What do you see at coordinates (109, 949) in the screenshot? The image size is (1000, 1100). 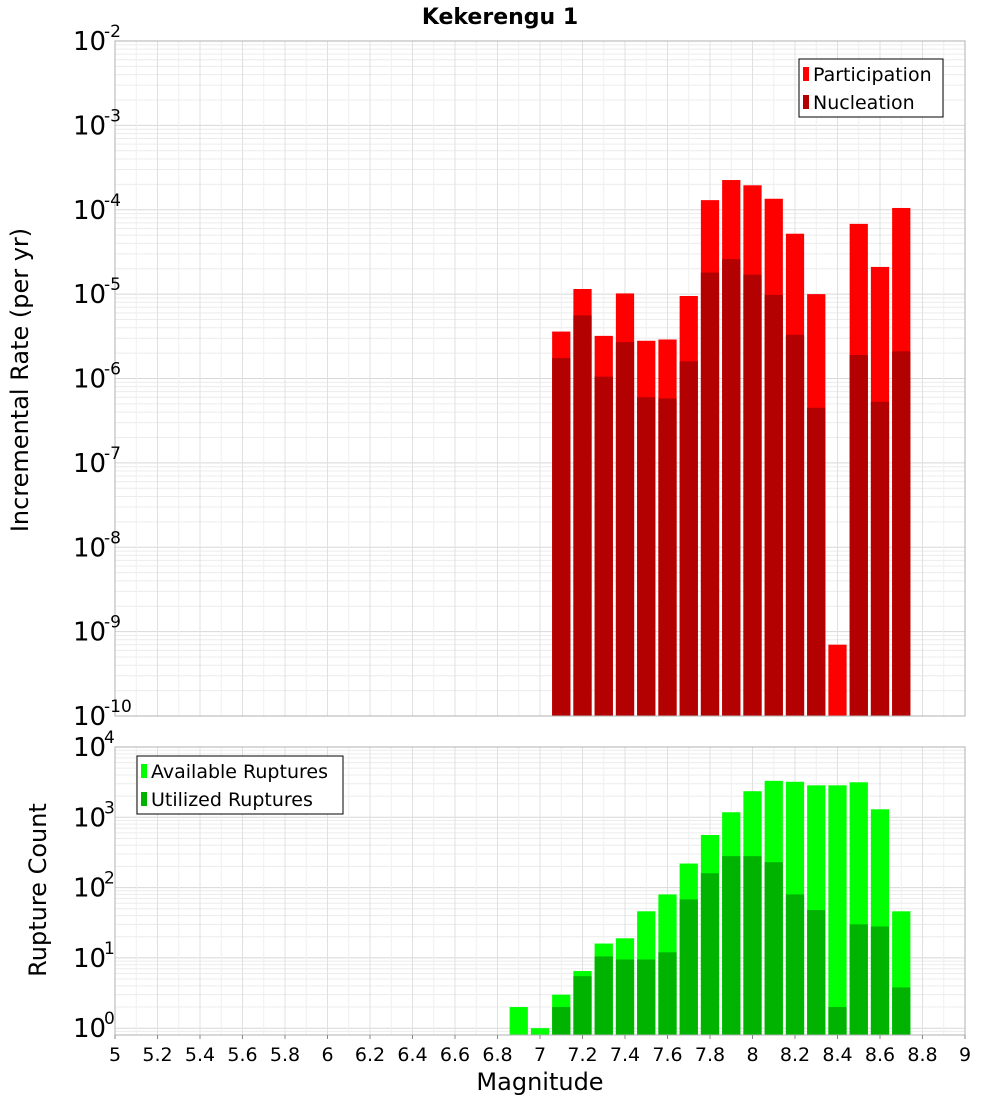 I see `bottom-y-tick-exponent: 1` at bounding box center [109, 949].